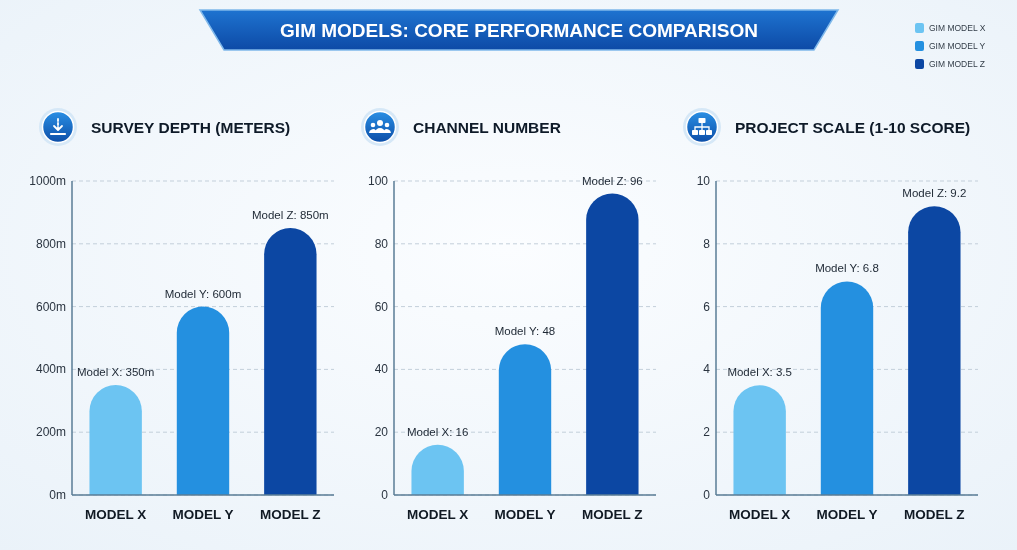 This screenshot has width=1017, height=550. Describe the element at coordinates (612, 180) in the screenshot. I see `data-label: Model Z: 96` at that location.